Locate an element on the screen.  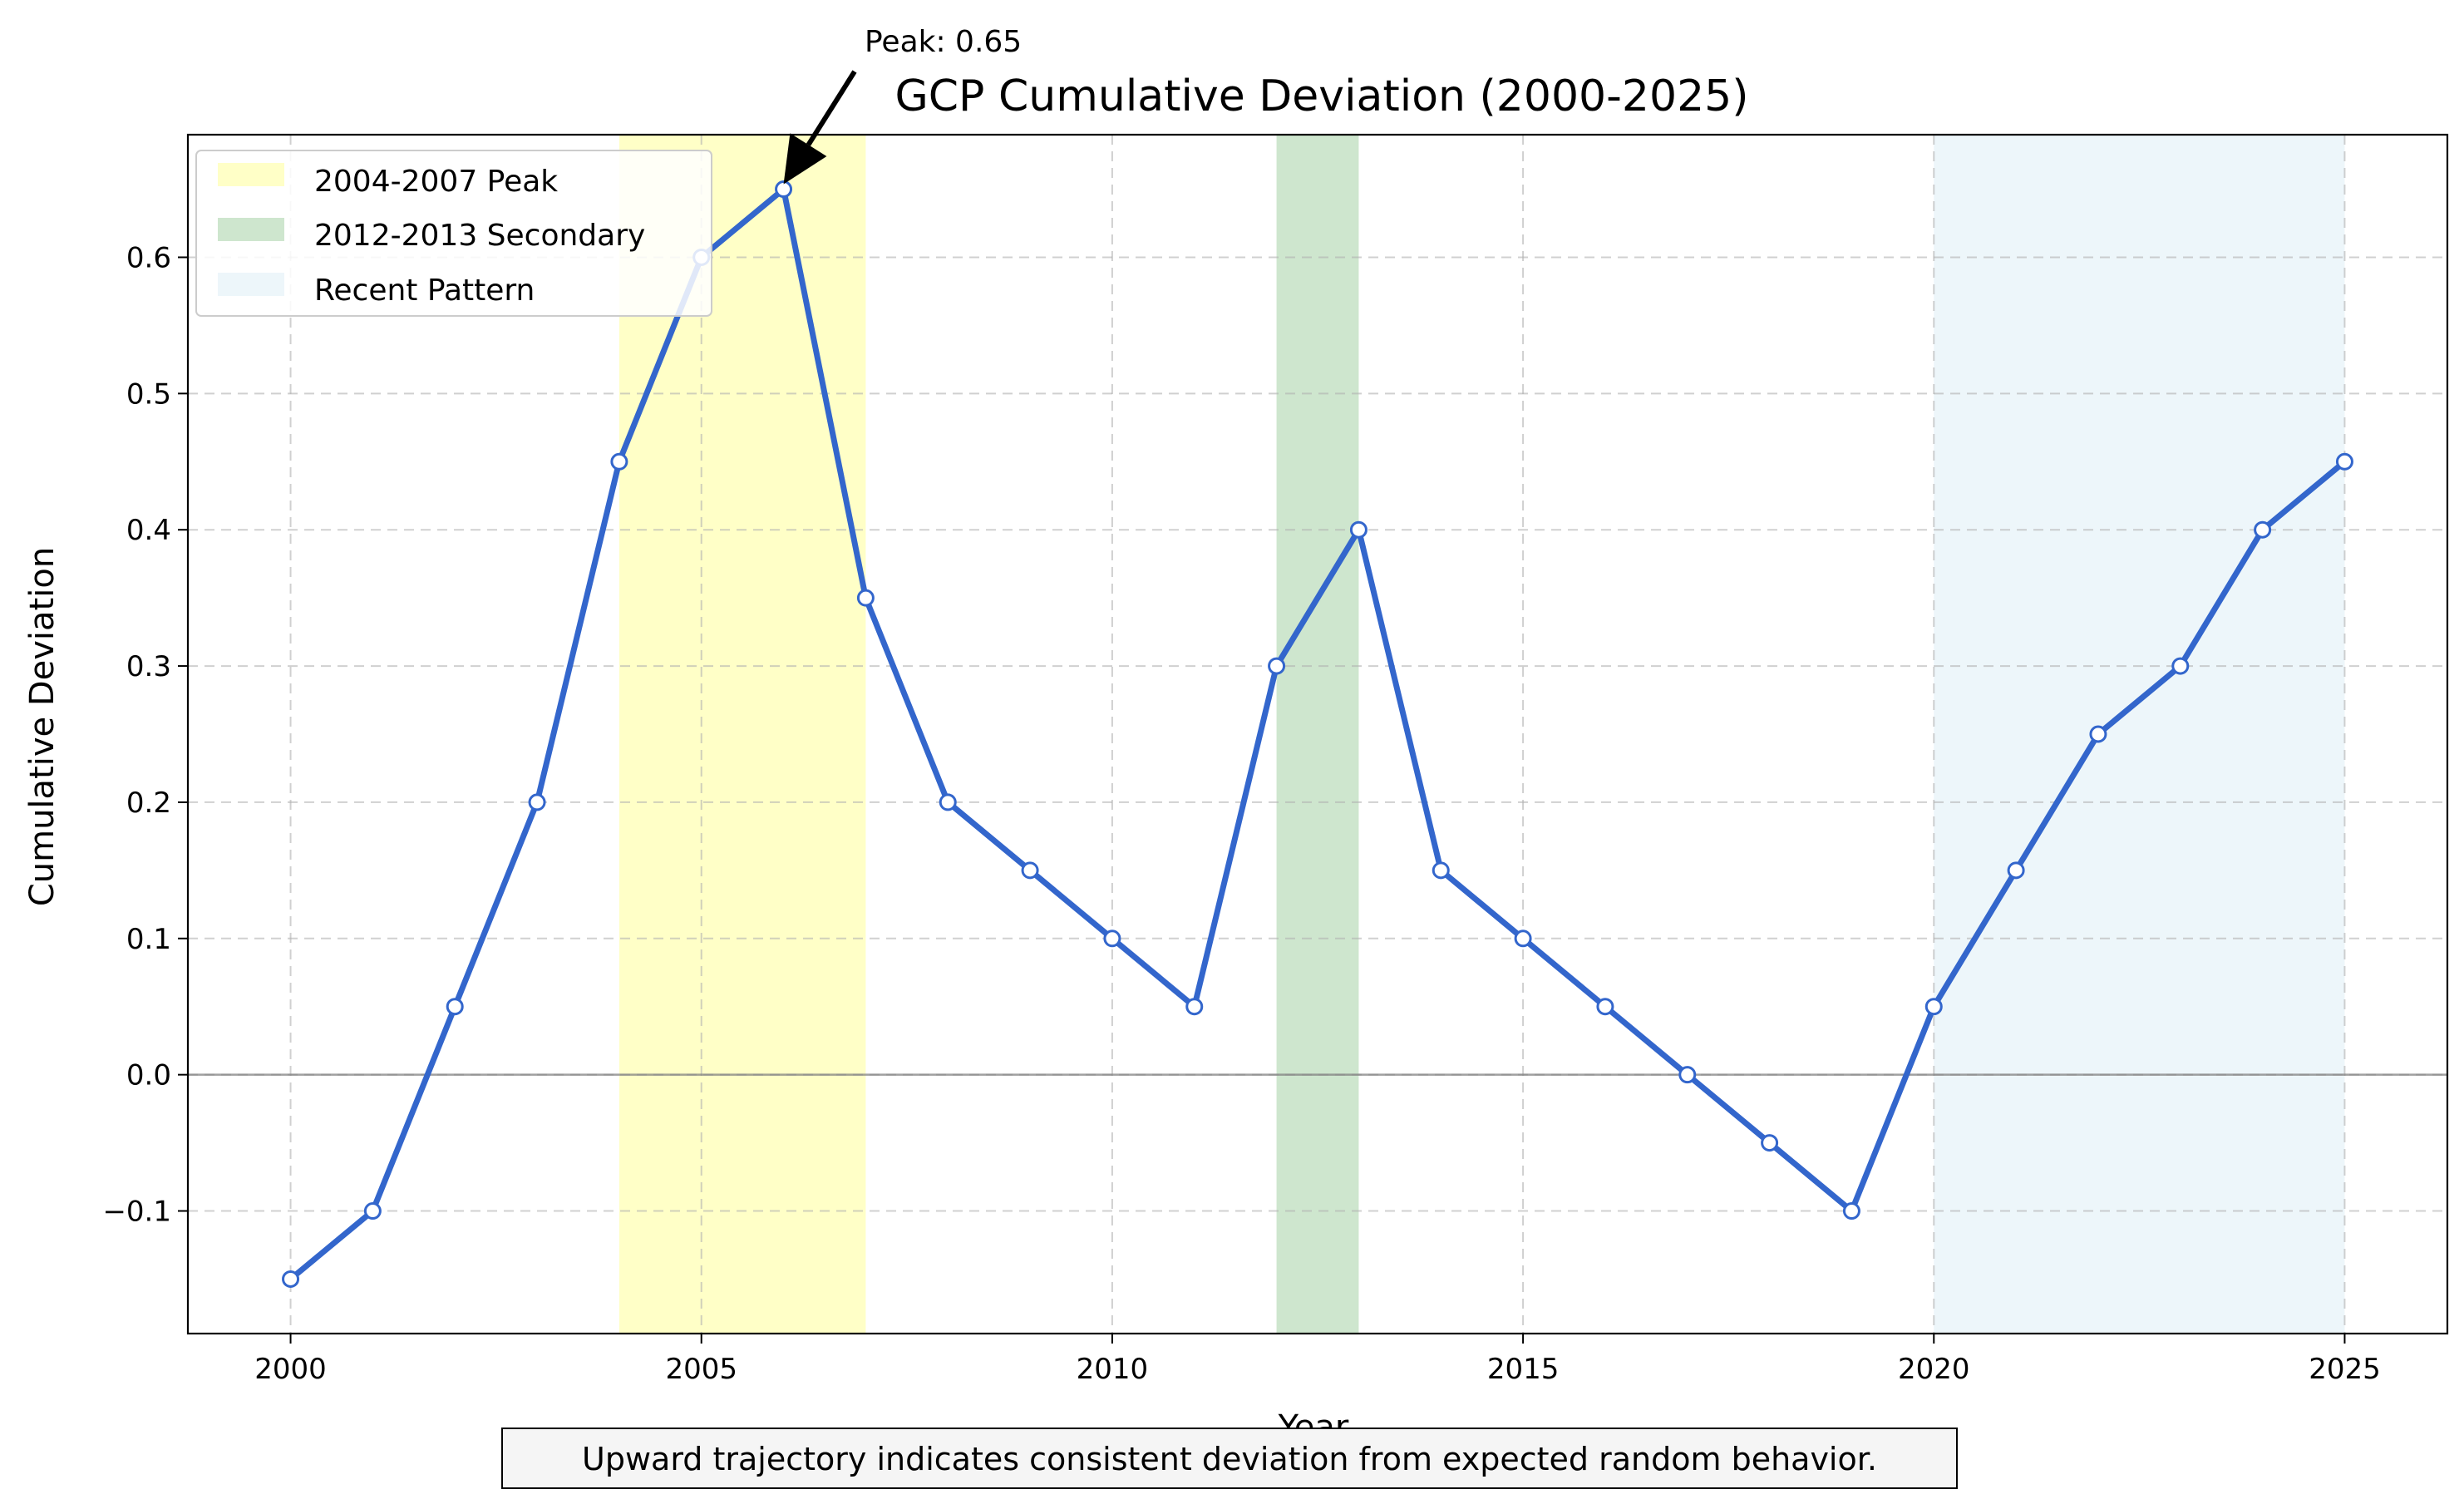
y-axis-ticks: −0.1 0.0 0.1 0.2 0.3 0.4 0.5 0.6 is located at coordinates (145, 735).